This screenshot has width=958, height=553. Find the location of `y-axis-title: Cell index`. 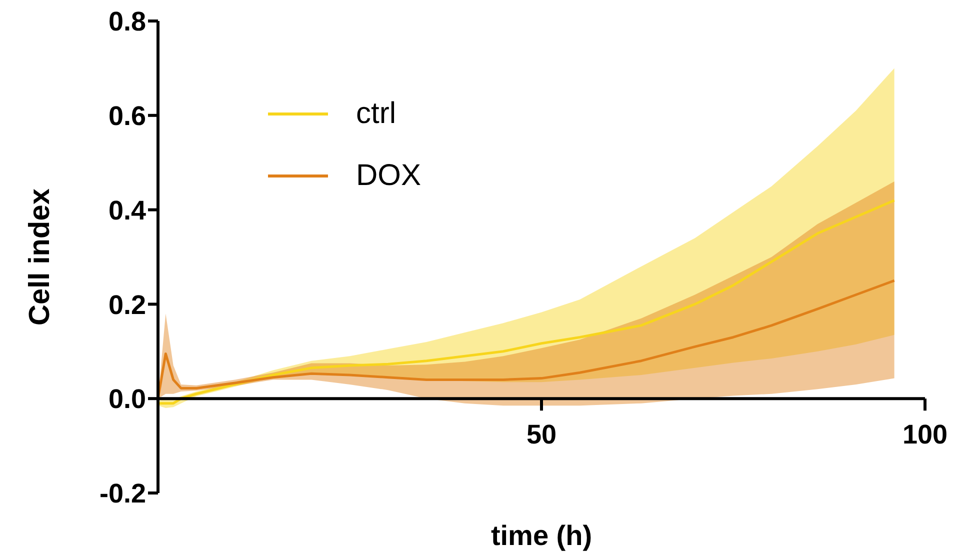

y-axis-title: Cell index is located at coordinates (40, 257).